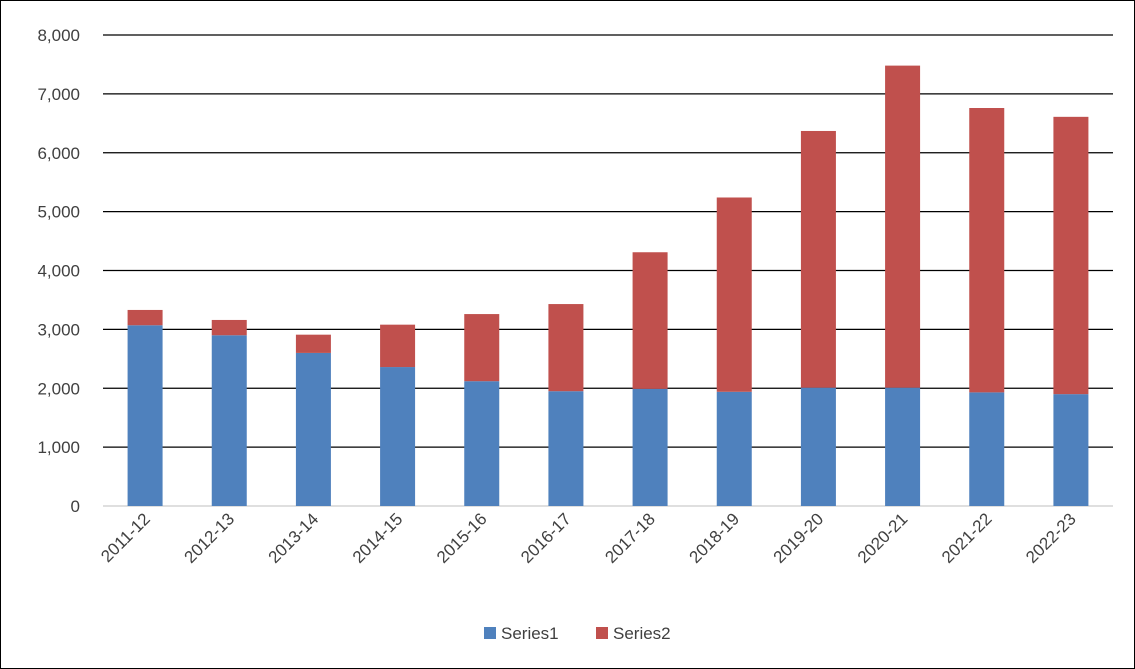 The image size is (1135, 669). Describe the element at coordinates (883, 538) in the screenshot. I see `x-tick-label: 2020-21` at that location.